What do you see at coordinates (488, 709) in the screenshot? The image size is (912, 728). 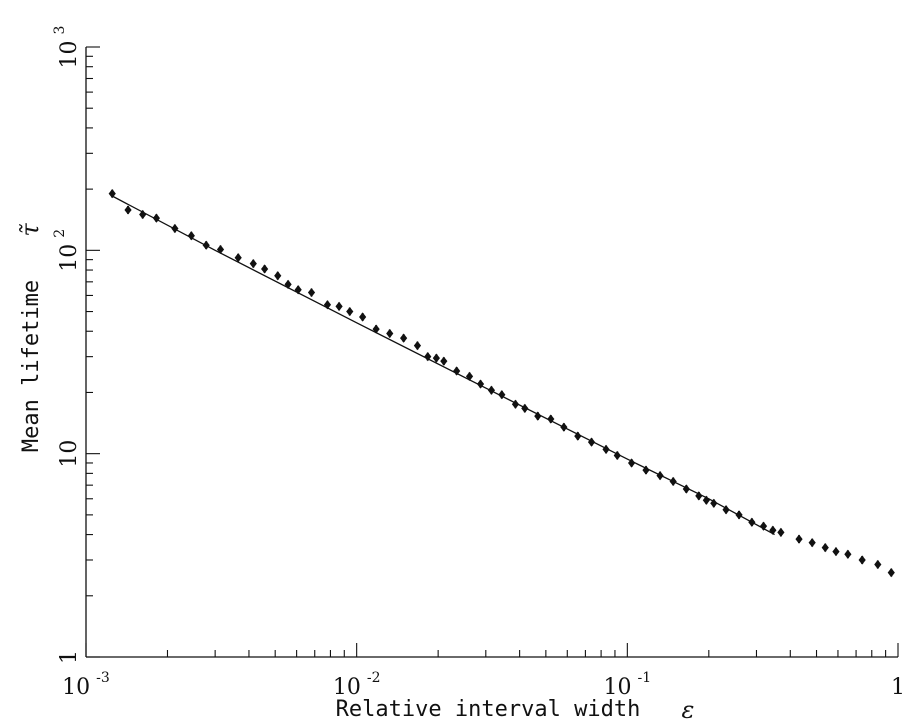 I see `x-axis-title: Relative interval width` at bounding box center [488, 709].